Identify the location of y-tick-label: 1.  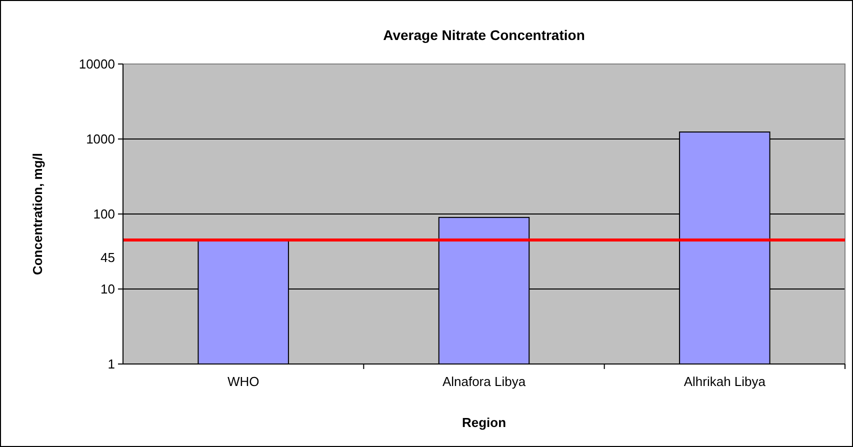
(111, 364).